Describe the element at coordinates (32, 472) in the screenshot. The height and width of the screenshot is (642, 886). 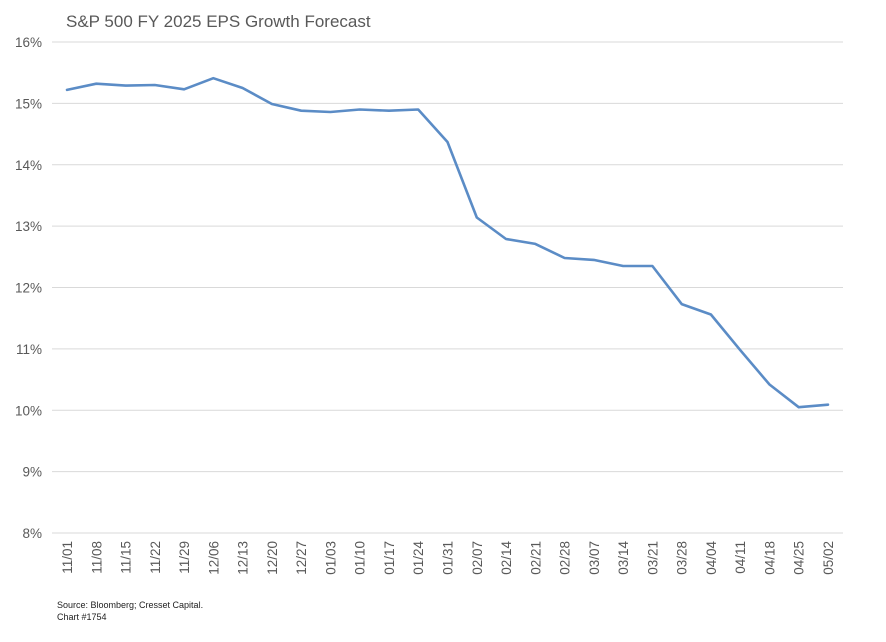
I see `y-tick-label: 9%` at that location.